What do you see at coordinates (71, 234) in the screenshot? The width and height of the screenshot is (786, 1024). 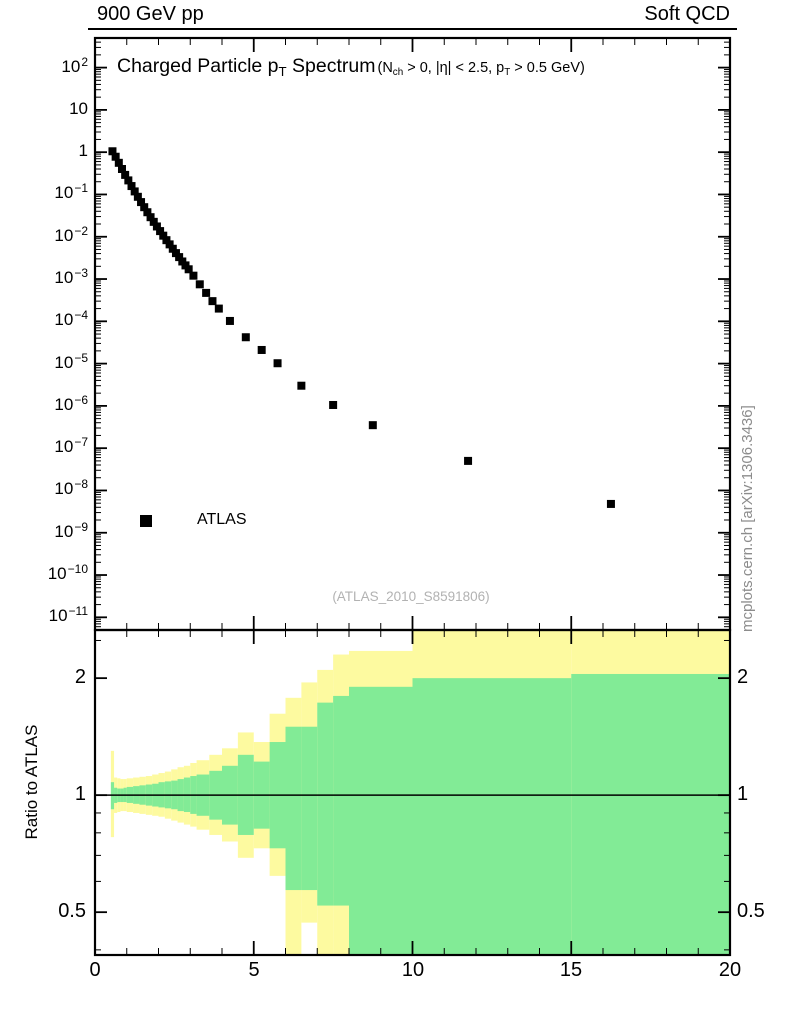 I see `y-axis-tick-label: 10⁻²` at bounding box center [71, 234].